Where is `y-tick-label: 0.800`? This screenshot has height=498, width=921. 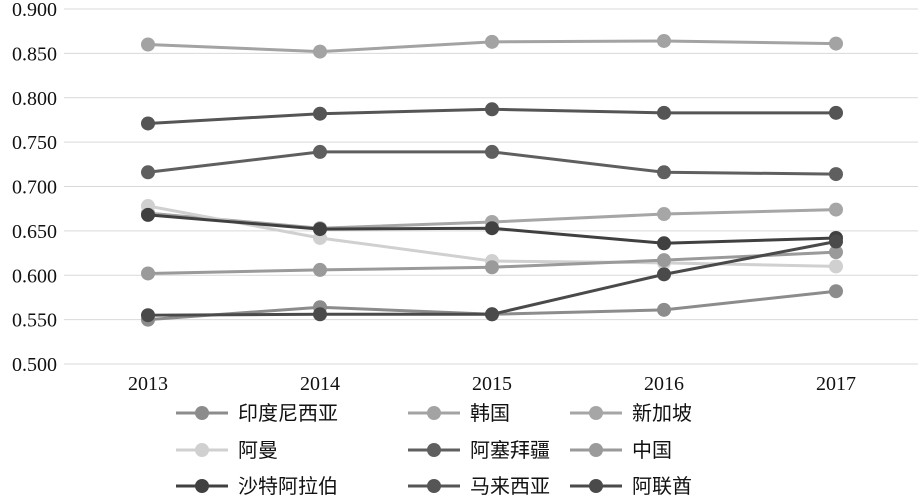
y-tick-label: 0.800 is located at coordinates (34, 99).